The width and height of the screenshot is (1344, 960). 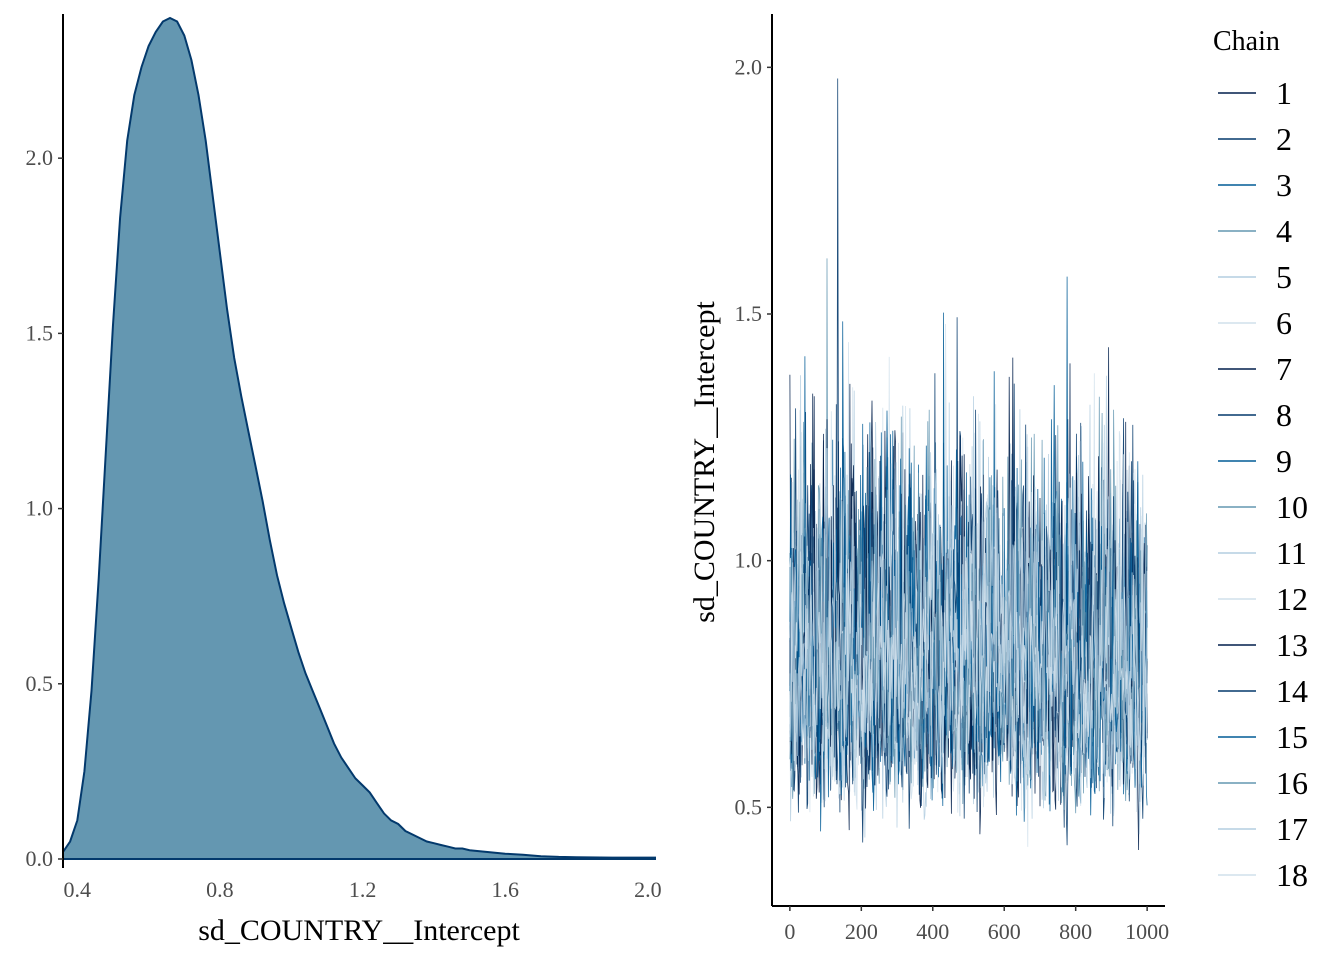 I want to click on legend-label-chain-1: 1, so click(x=1284, y=93).